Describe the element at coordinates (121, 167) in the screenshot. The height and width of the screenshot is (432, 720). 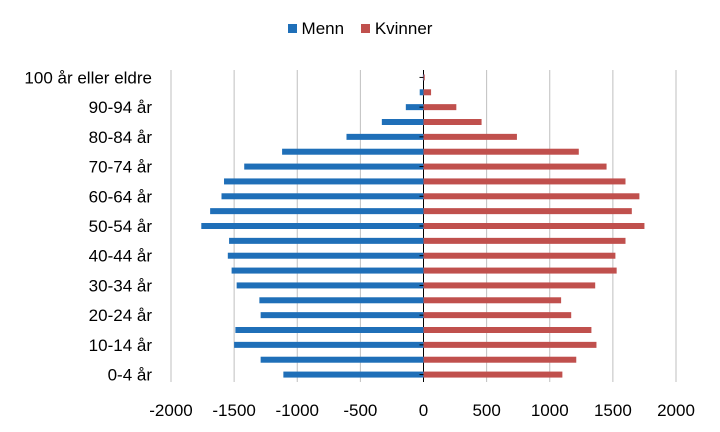
I see `y-tick-label-7: 70-74 år` at that location.